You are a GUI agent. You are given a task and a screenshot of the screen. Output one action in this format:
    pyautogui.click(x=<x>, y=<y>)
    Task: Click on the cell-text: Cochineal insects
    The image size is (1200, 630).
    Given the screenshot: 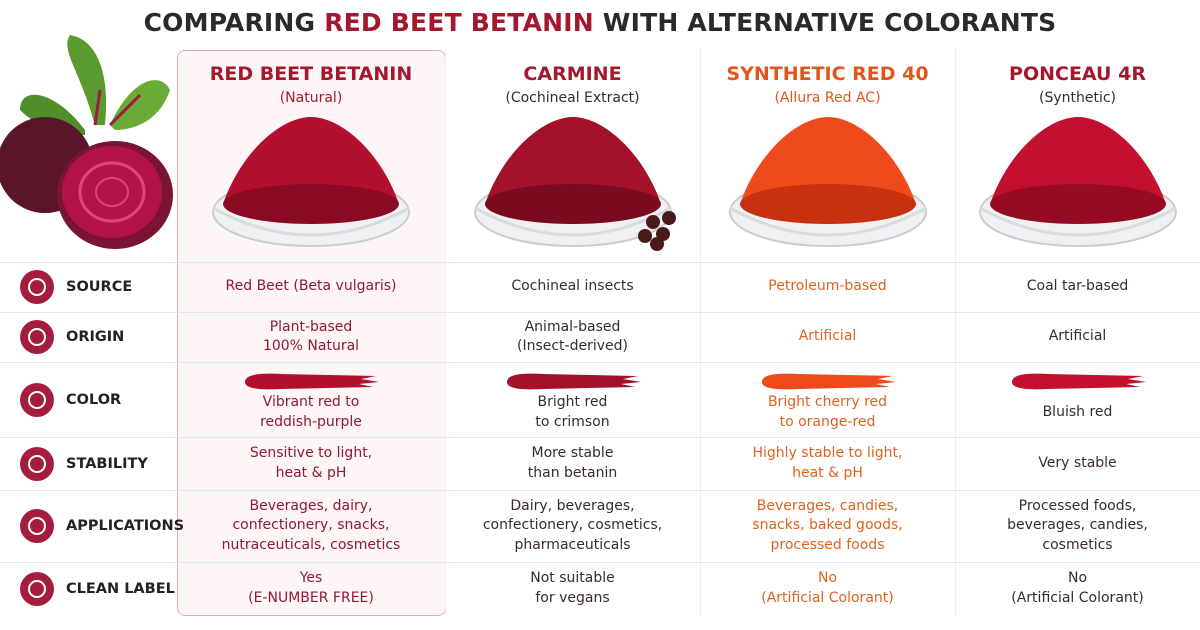 What is the action you would take?
    pyautogui.click(x=572, y=286)
    